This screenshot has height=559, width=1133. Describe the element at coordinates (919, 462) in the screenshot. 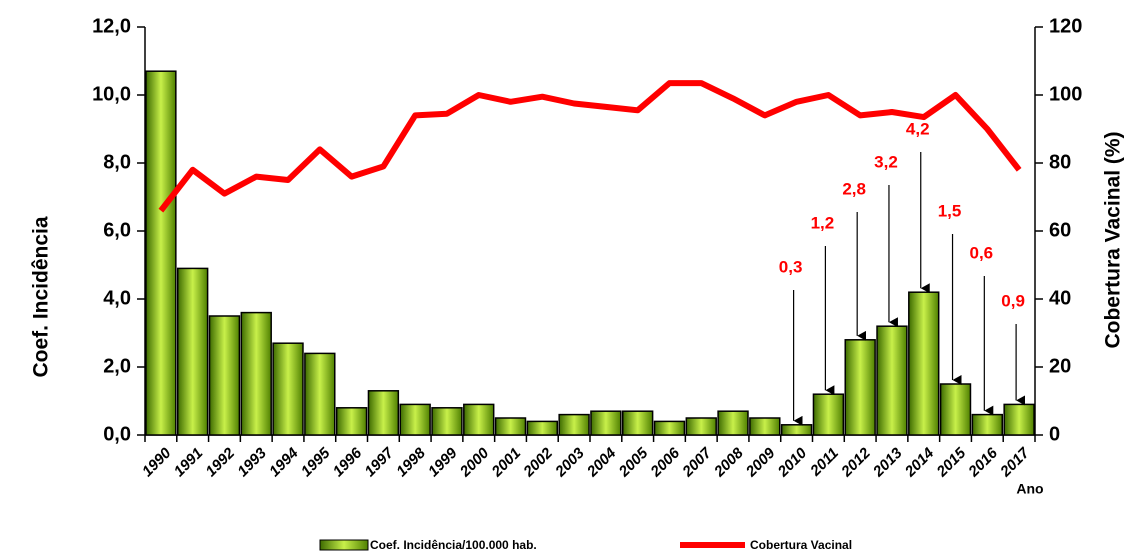

I see `x-tick-label: 2014` at that location.